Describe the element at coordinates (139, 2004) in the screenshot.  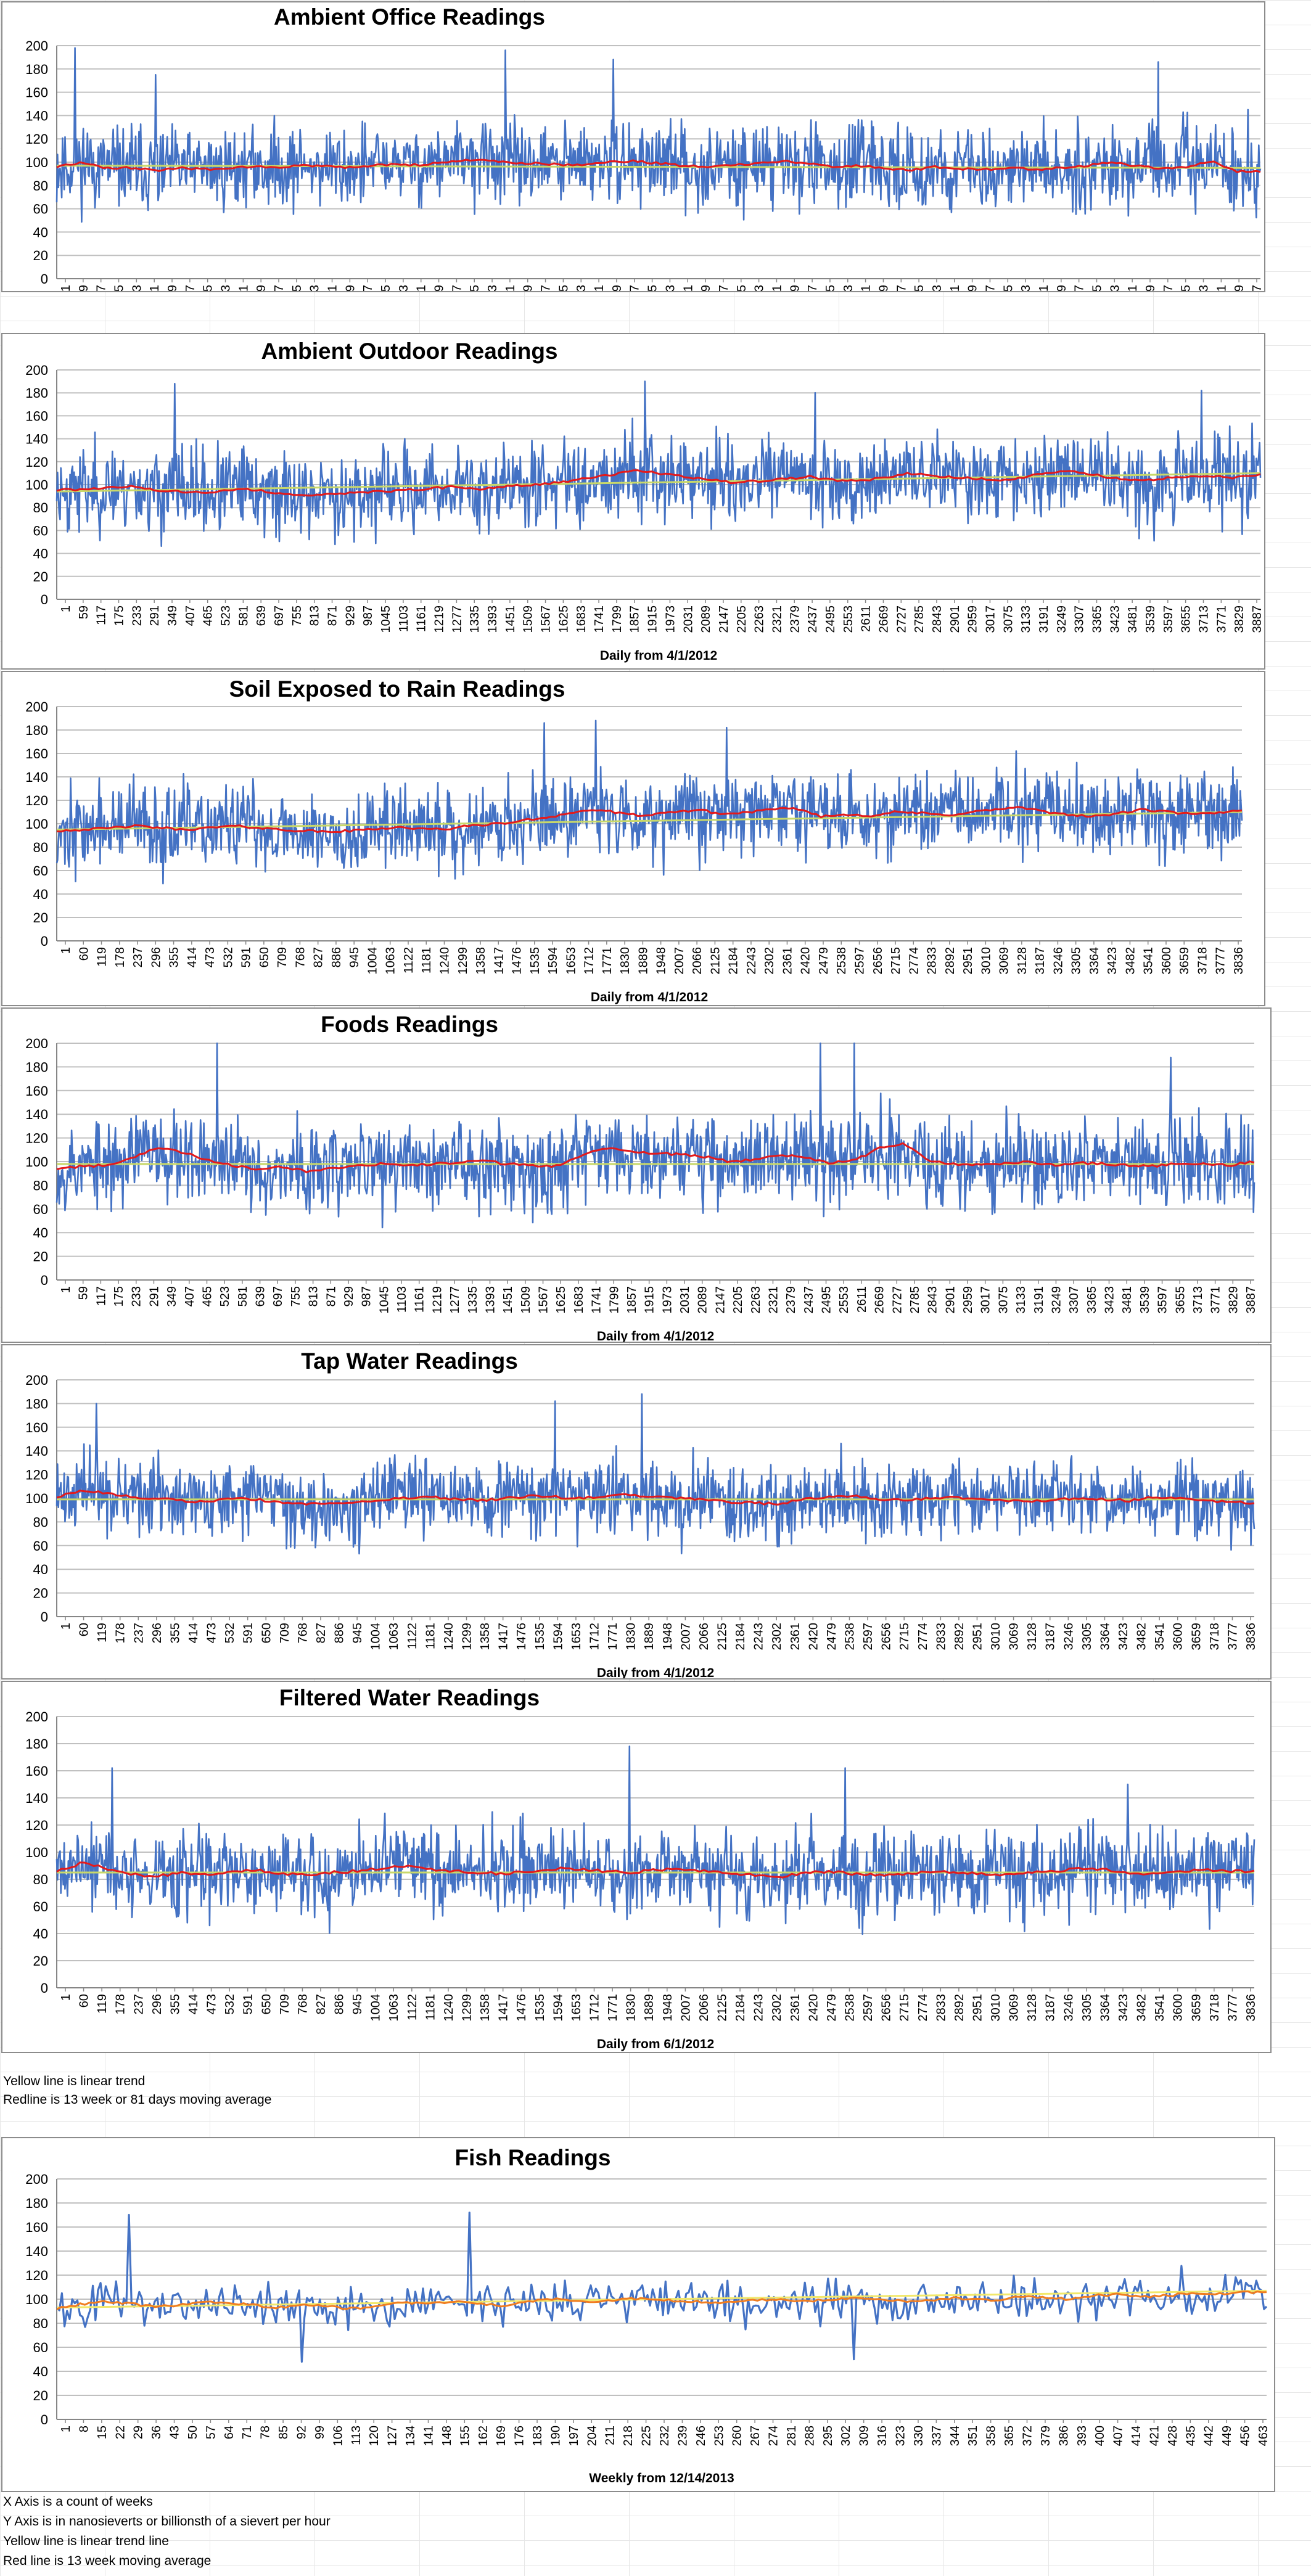
I see `x-tick-label: 237` at that location.